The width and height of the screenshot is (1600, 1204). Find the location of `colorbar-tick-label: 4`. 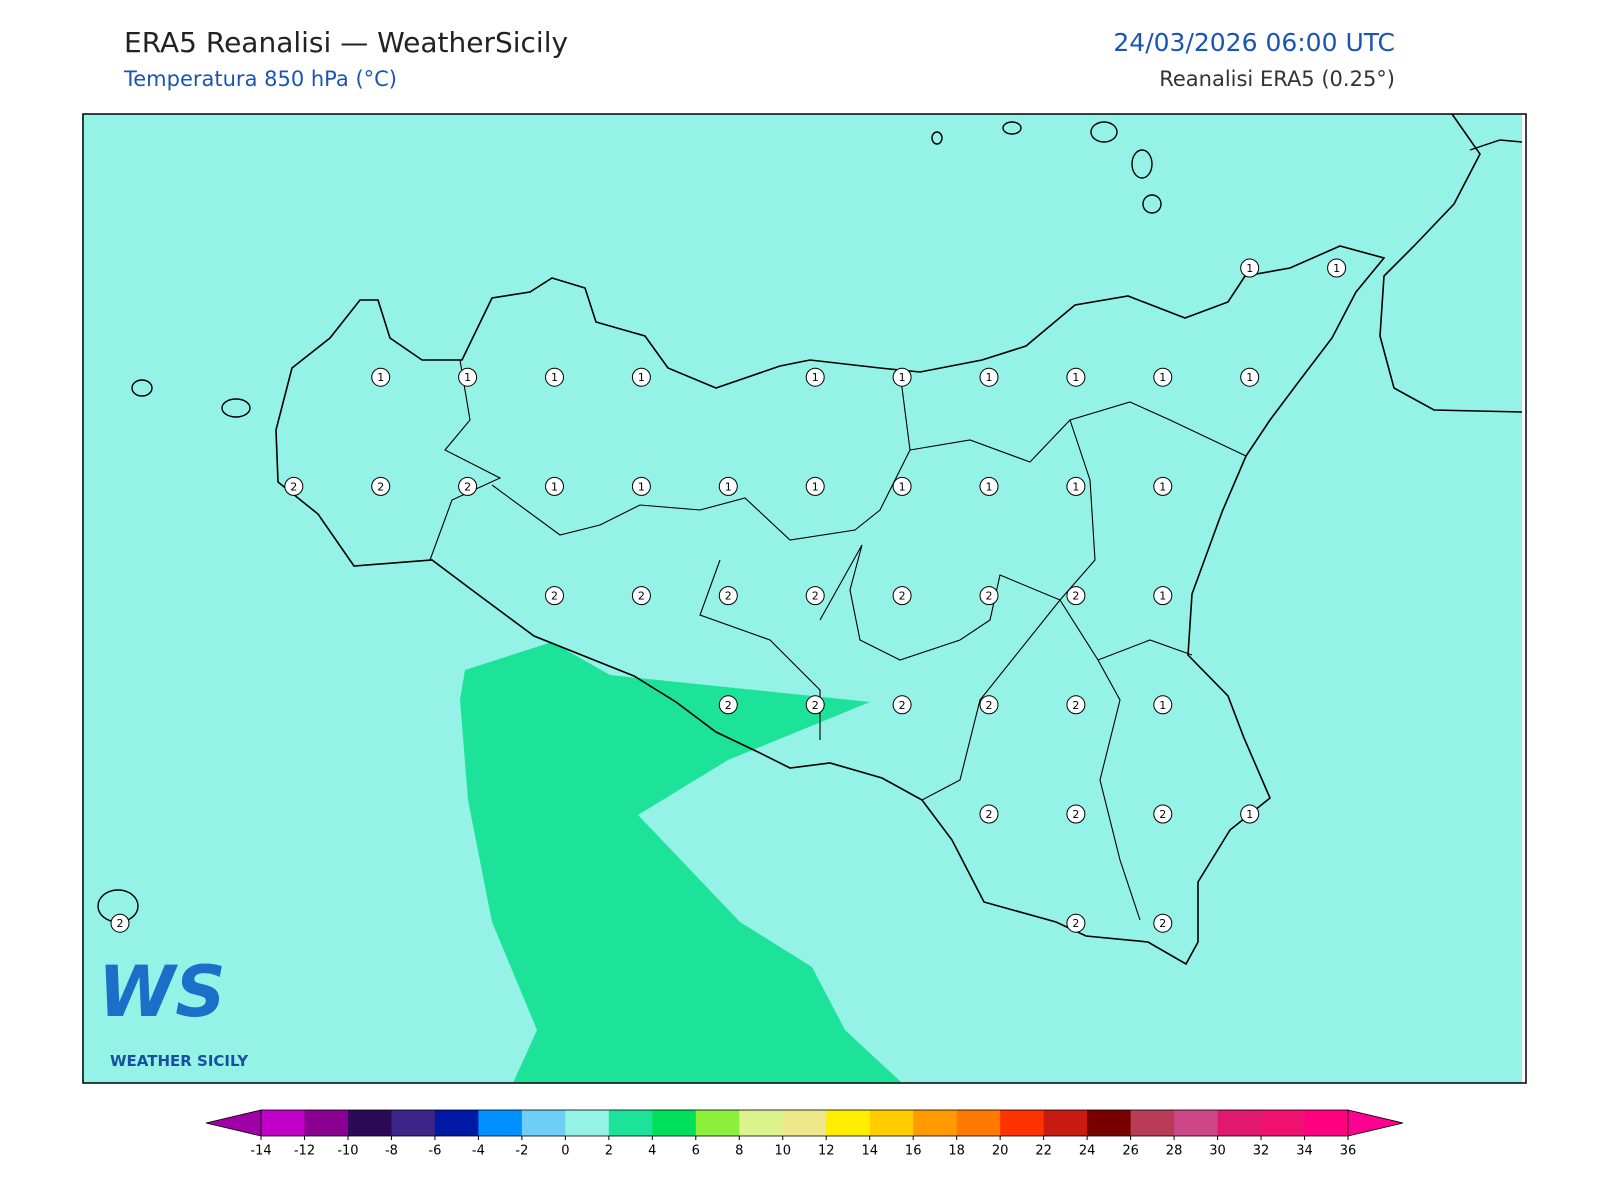

colorbar-tick-label: 4 is located at coordinates (652, 1151).